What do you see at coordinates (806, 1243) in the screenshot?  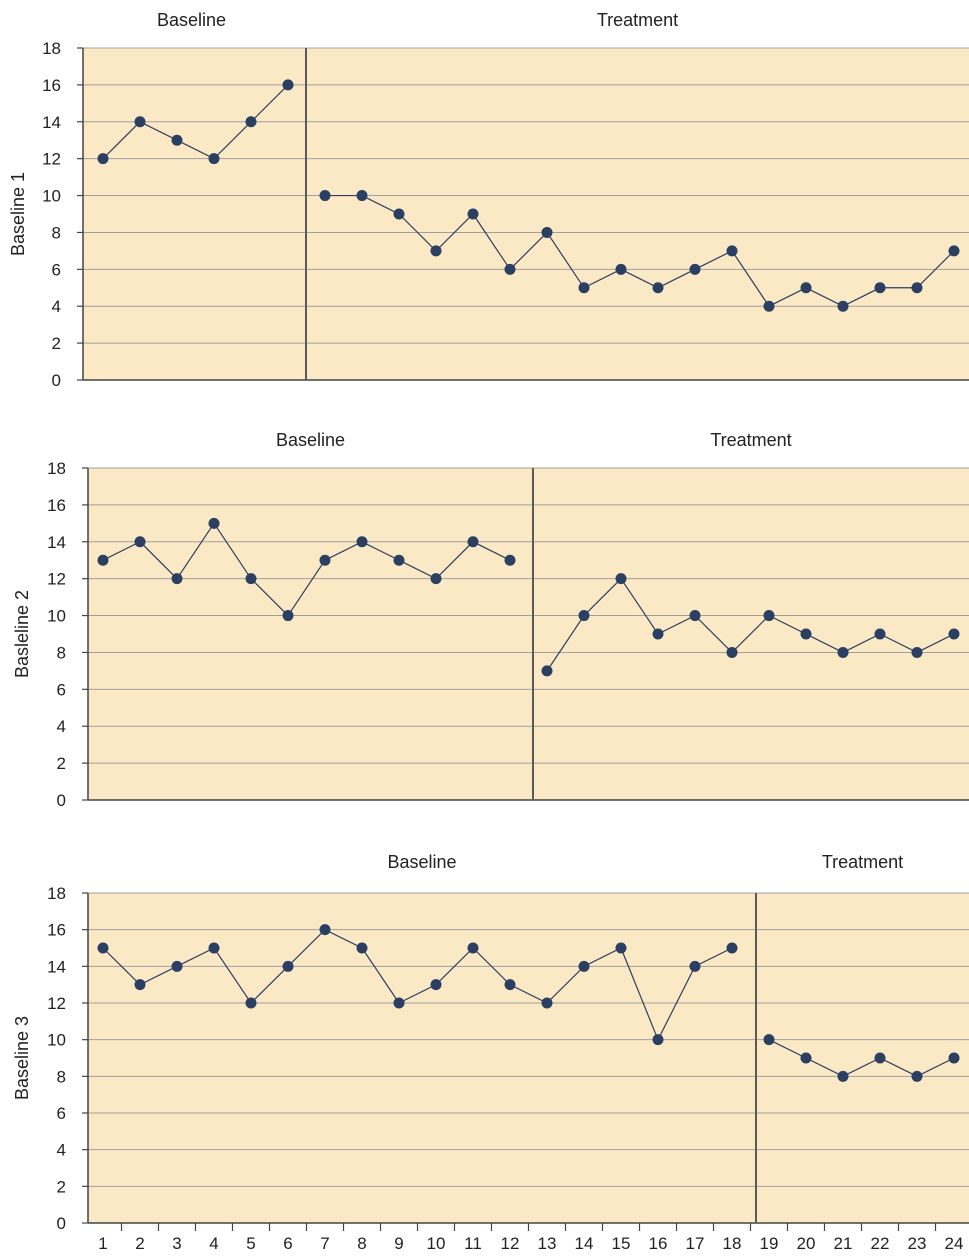 I see `panel-3-x-tick-label: 20` at bounding box center [806, 1243].